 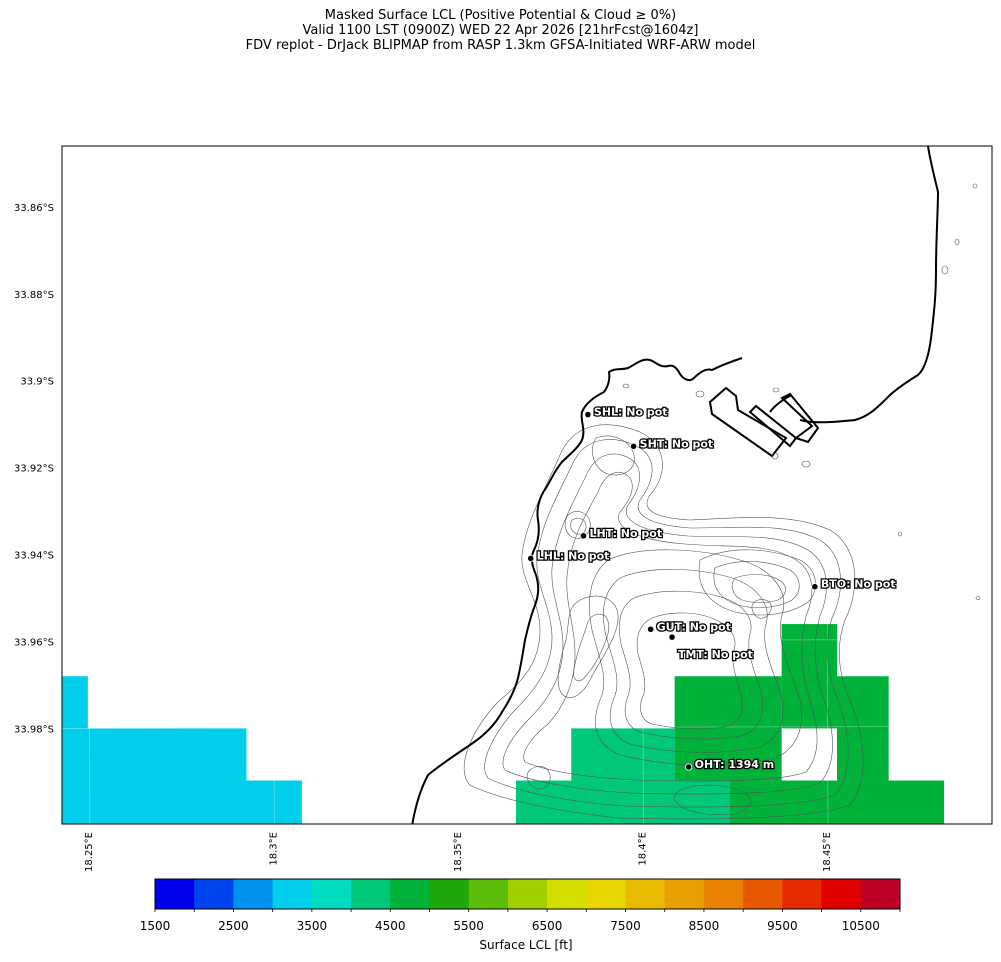 I want to click on lat-tick-label: 33.9°S, so click(x=37, y=382).